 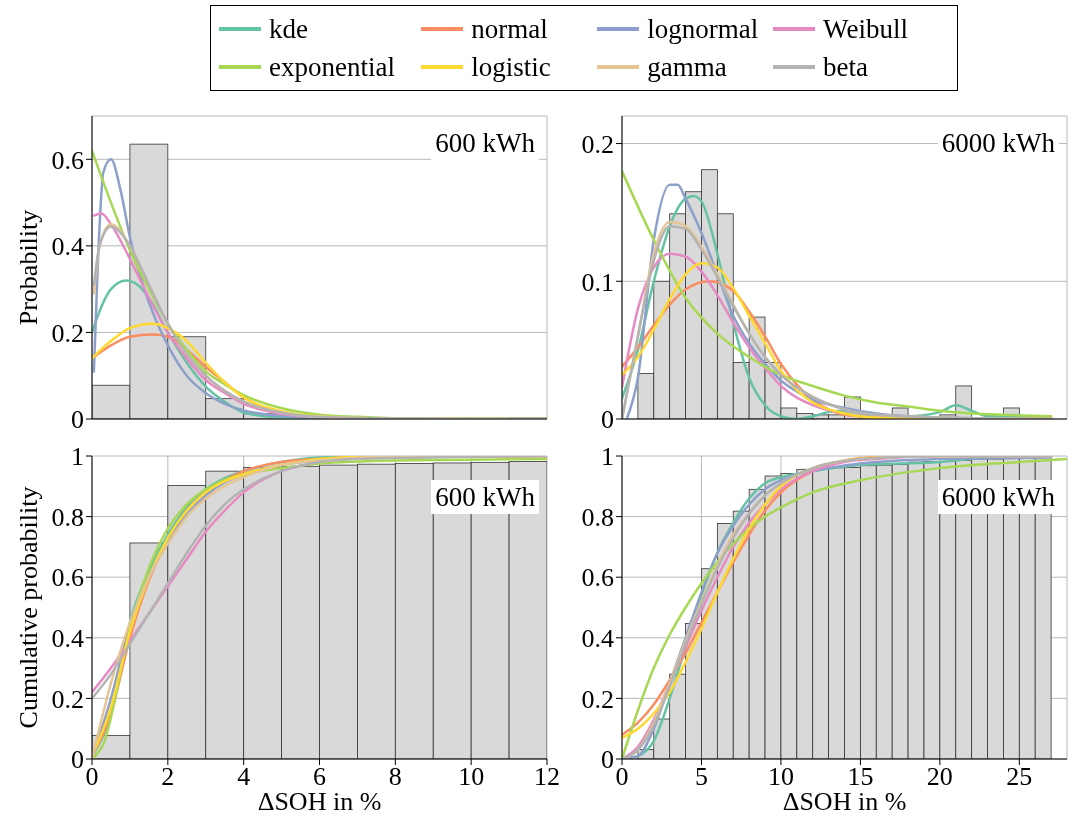 I want to click on x-tick-label: 20, so click(x=939, y=777).